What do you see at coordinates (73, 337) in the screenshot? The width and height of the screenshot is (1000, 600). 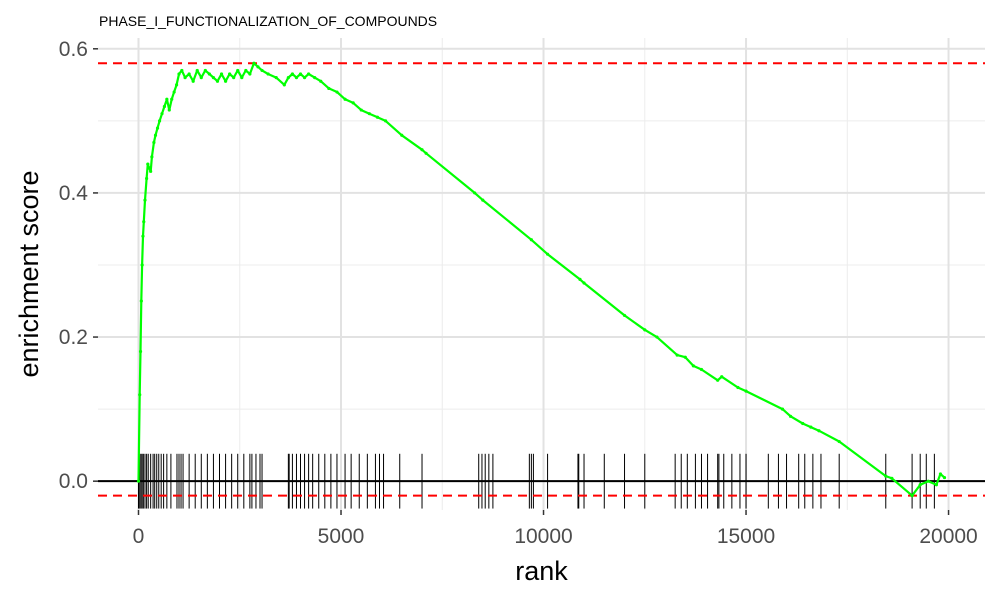 I see `y-tick-label: 0.2` at bounding box center [73, 337].